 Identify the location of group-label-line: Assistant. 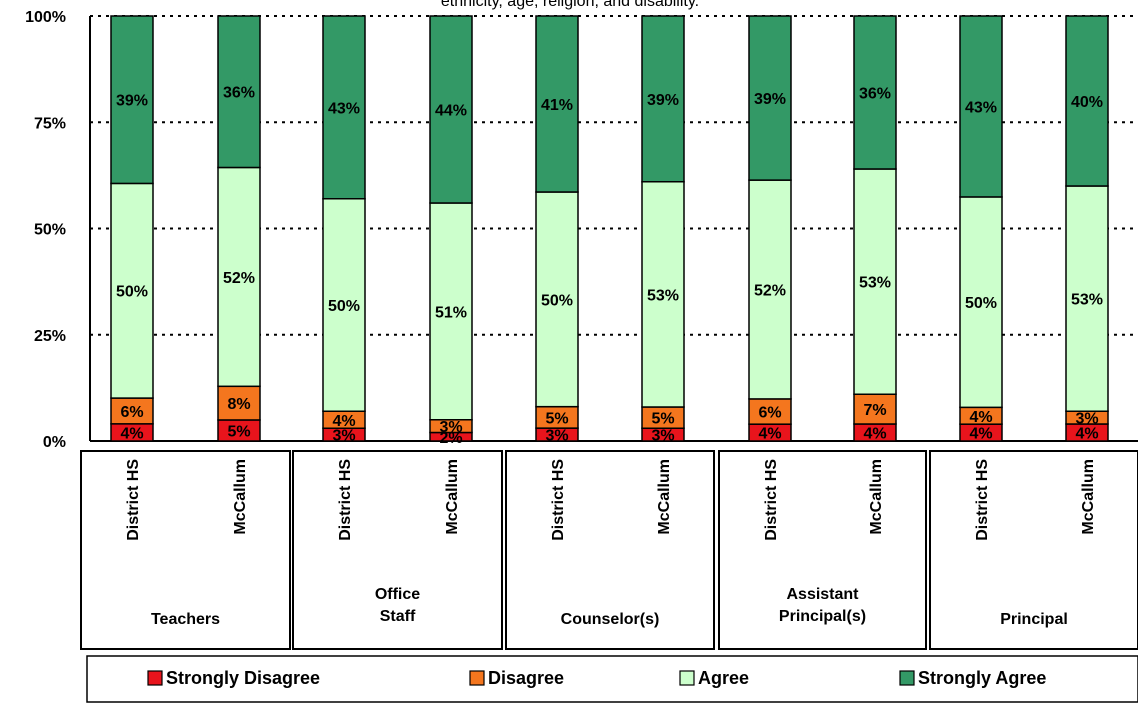
(822, 594).